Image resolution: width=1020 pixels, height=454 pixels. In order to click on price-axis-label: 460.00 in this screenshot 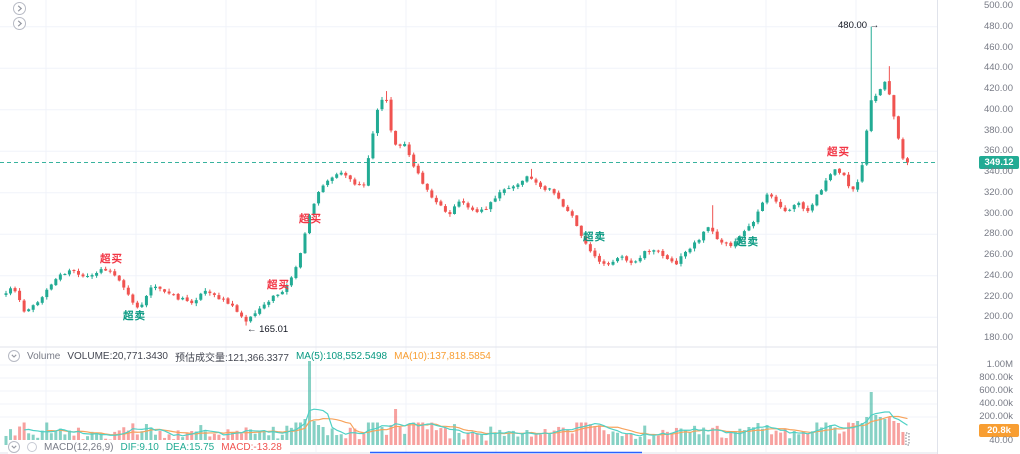, I will do `click(998, 47)`.